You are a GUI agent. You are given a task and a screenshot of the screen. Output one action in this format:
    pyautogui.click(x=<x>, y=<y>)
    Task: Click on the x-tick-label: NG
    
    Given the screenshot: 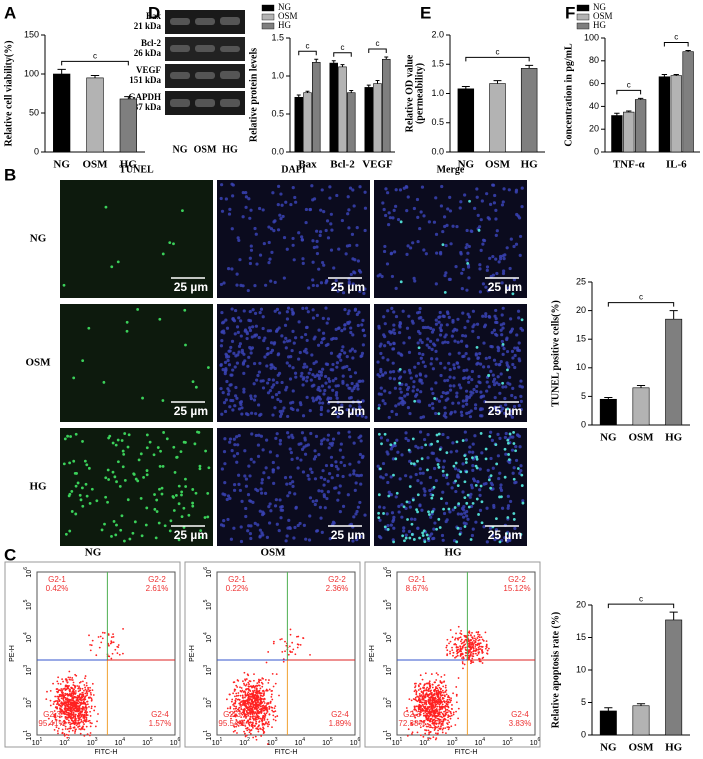 What is the action you would take?
    pyautogui.click(x=466, y=165)
    